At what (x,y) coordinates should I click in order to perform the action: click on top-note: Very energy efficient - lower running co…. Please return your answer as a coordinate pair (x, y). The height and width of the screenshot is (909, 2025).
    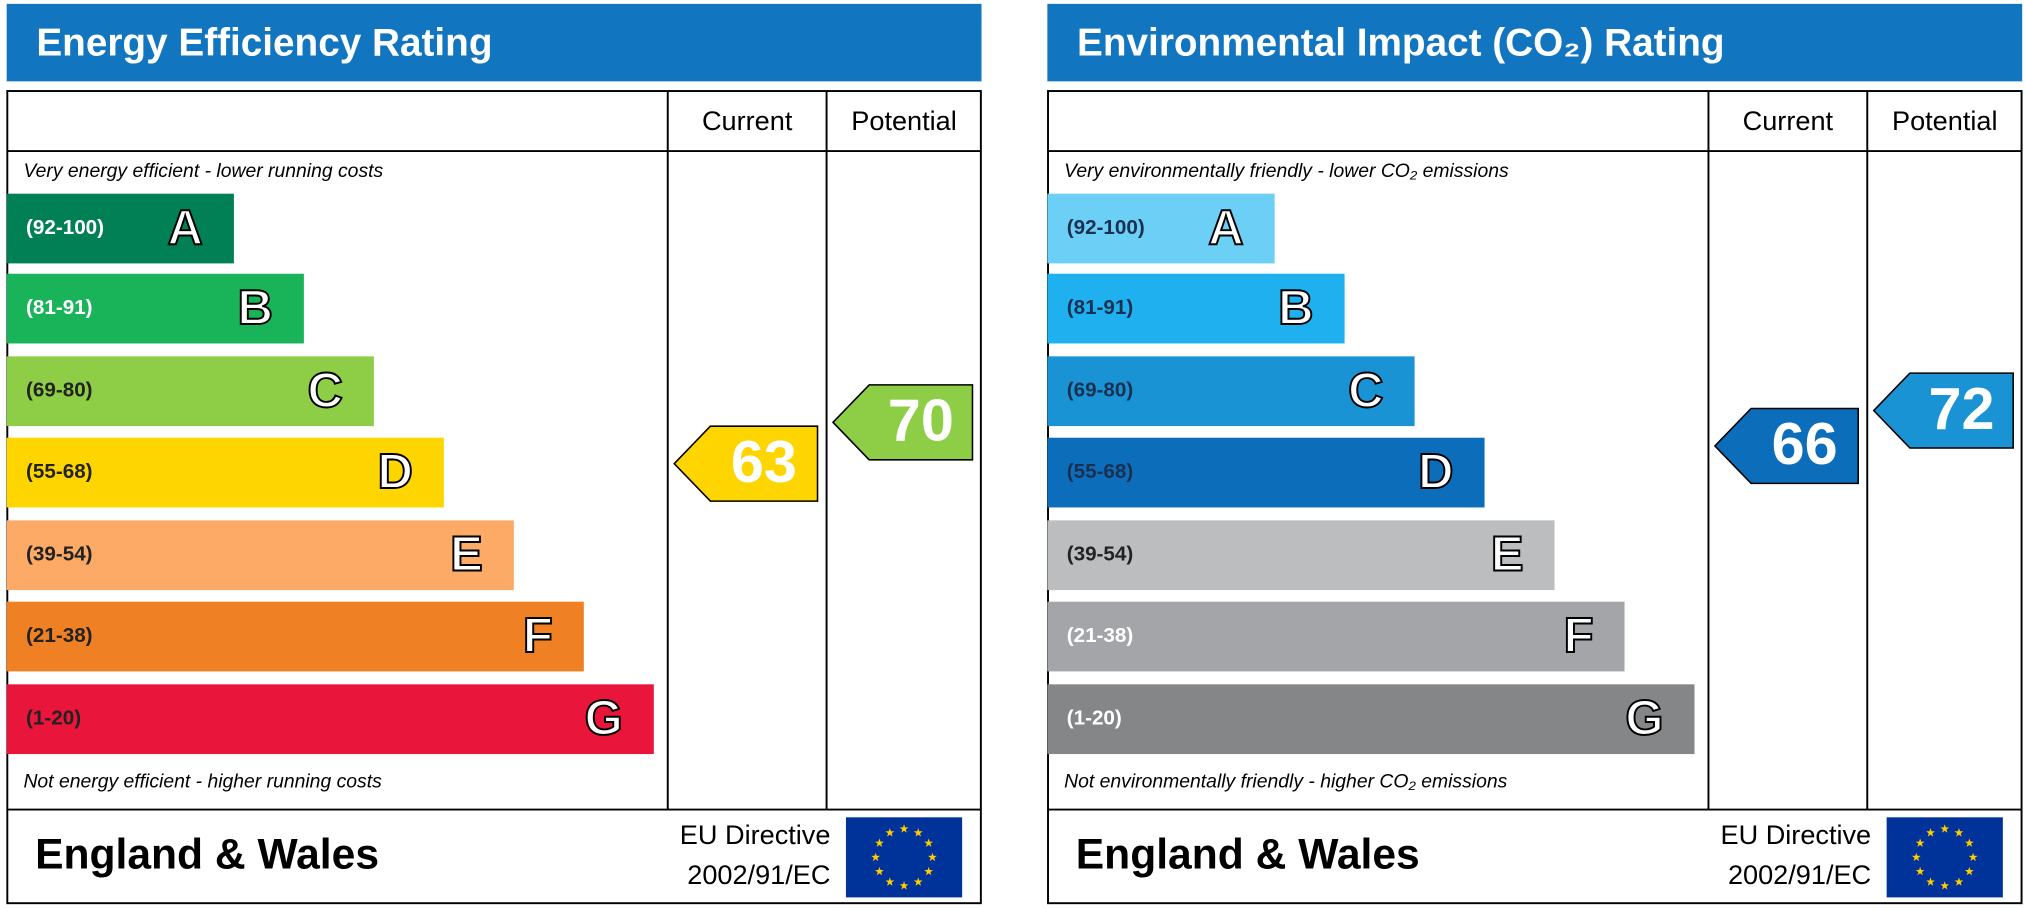
    Looking at the image, I should click on (203, 171).